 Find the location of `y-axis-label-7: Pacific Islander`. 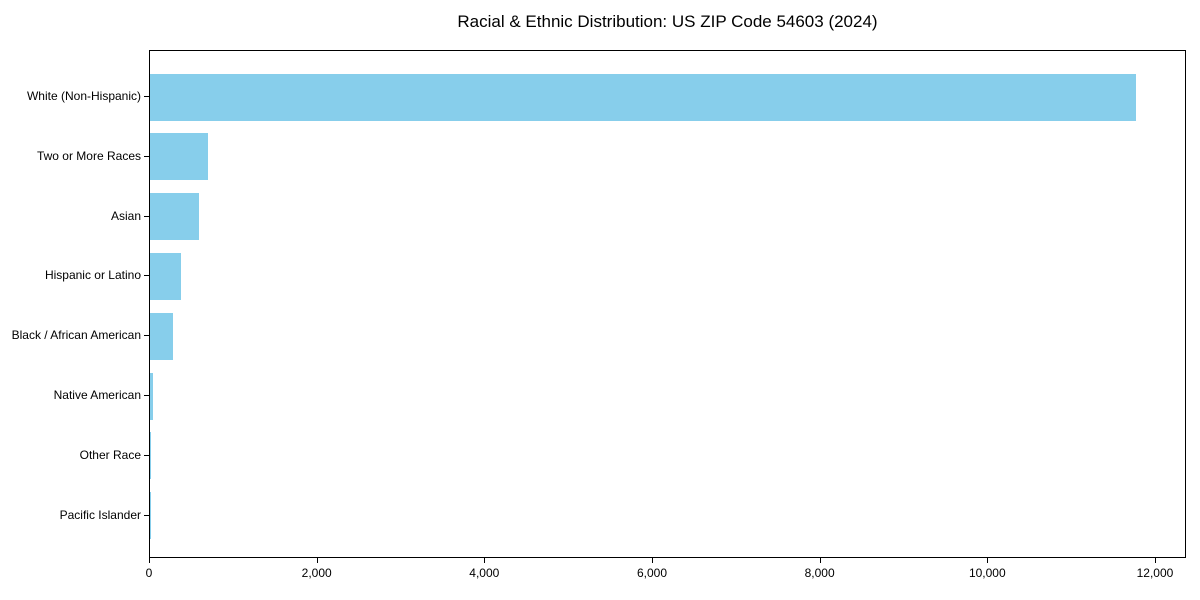

y-axis-label-7: Pacific Islander is located at coordinates (100, 514).